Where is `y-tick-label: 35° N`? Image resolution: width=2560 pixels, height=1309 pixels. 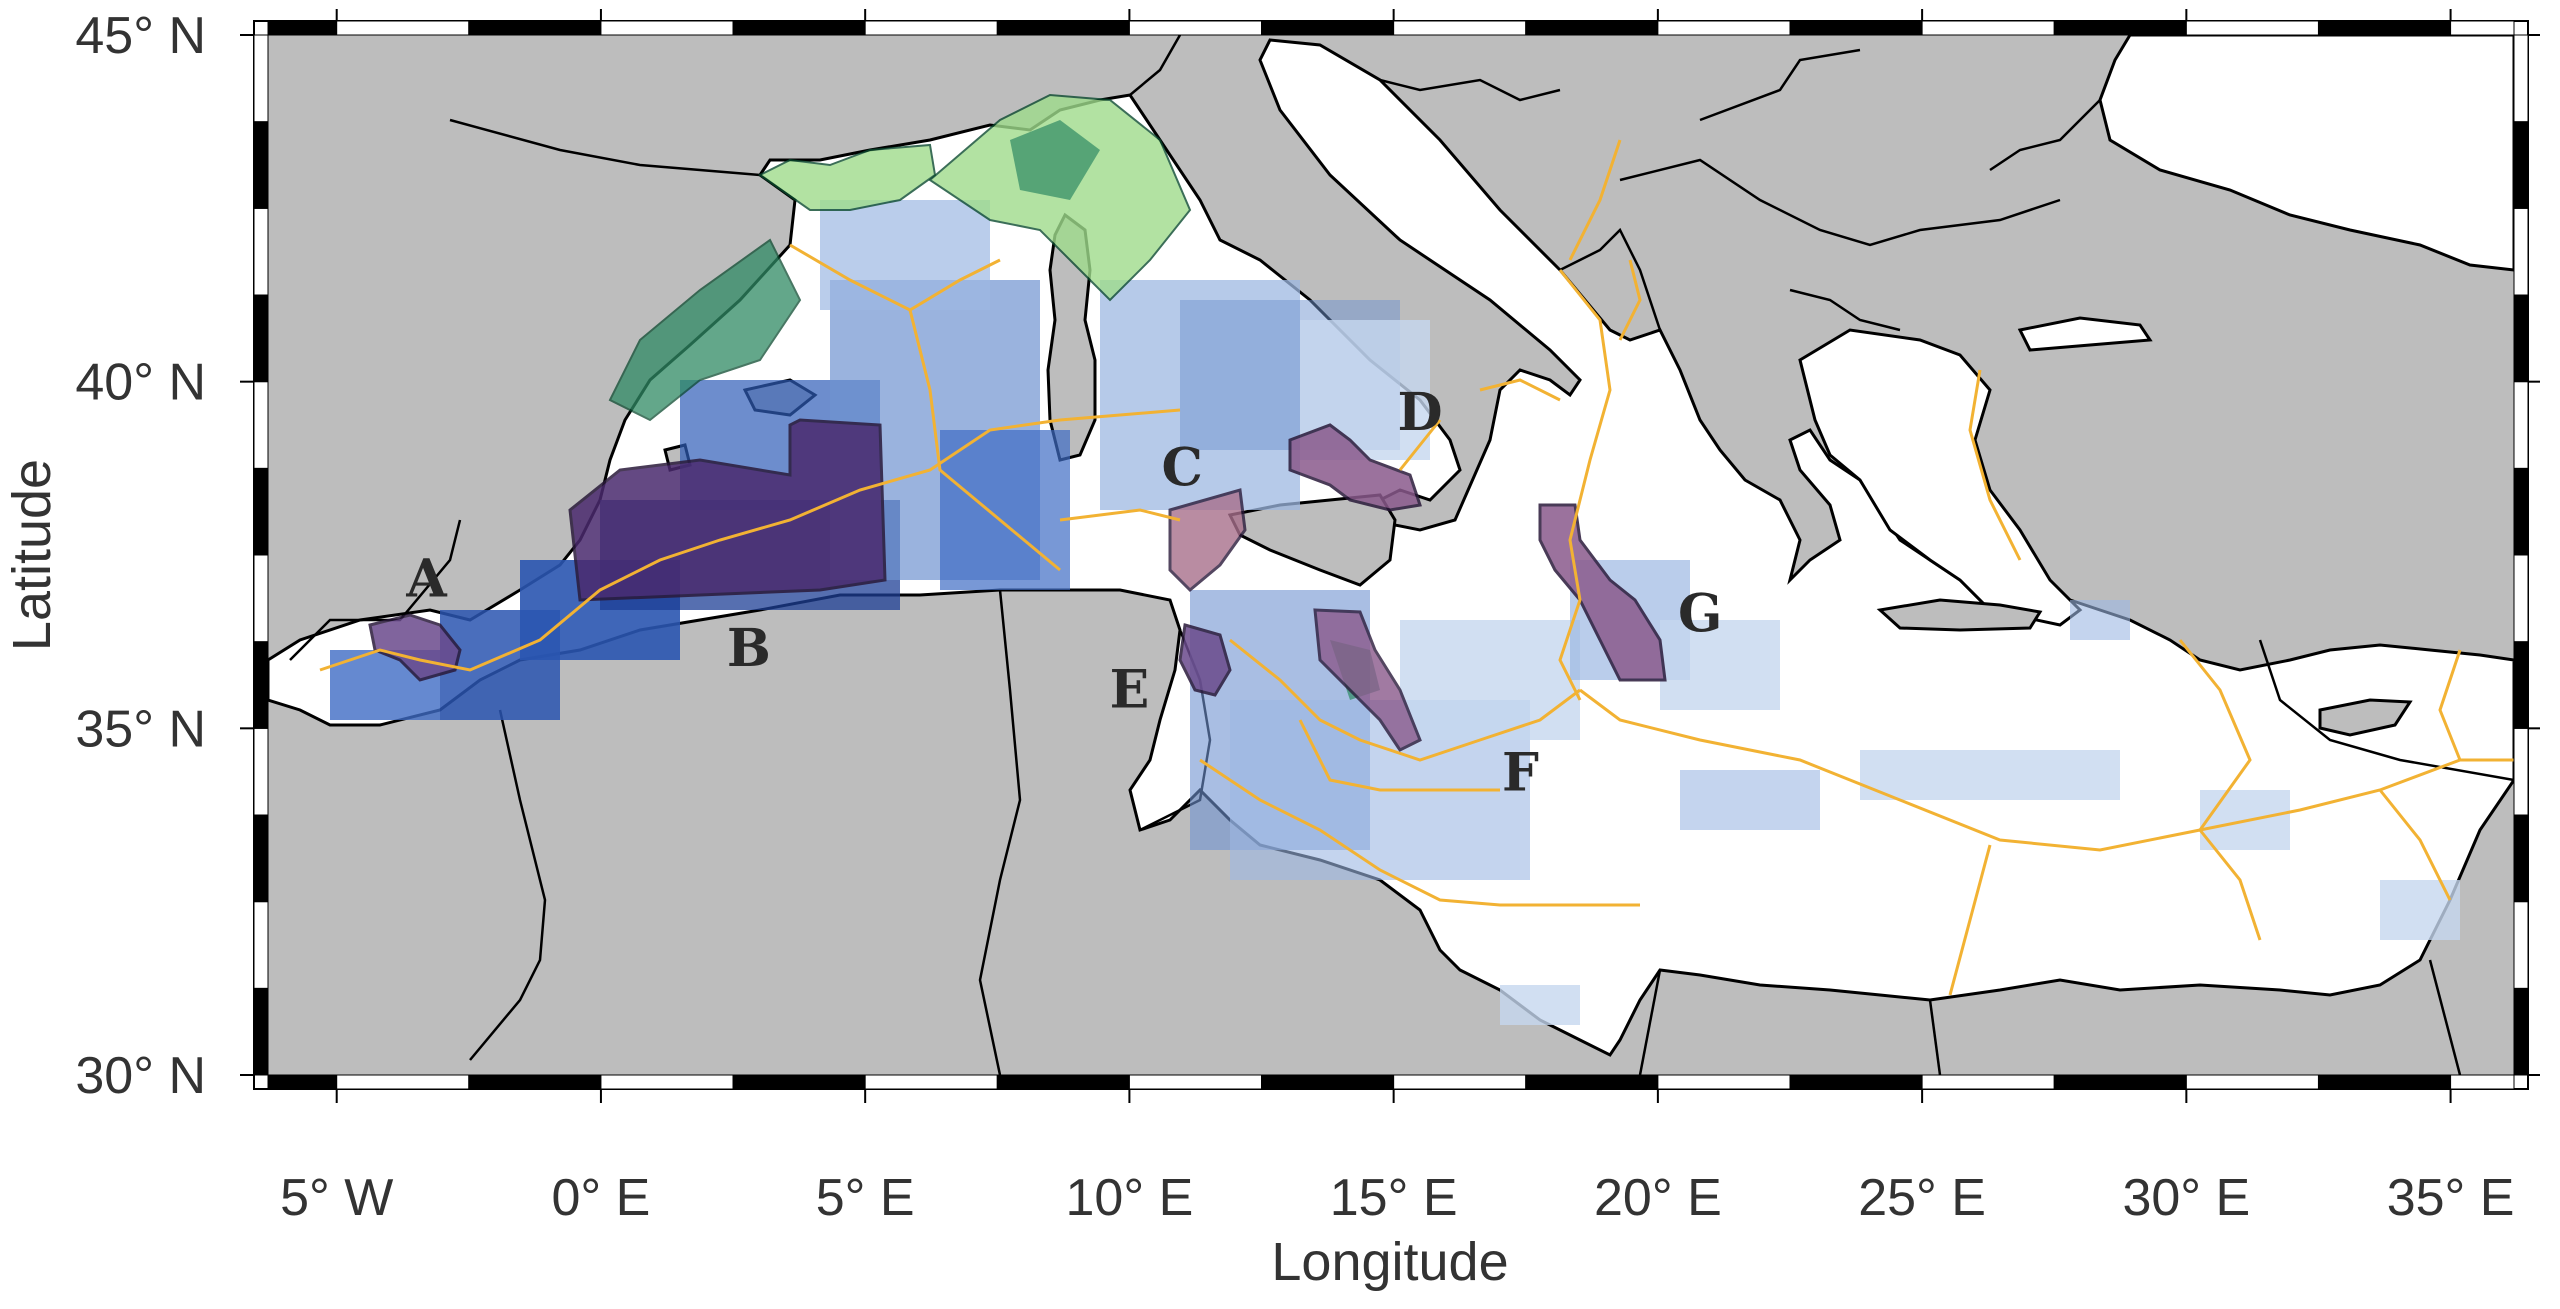 y-tick-label: 35° N is located at coordinates (140, 729).